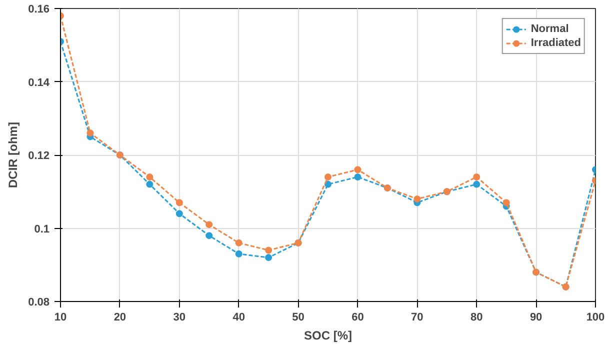  I want to click on x-tick-label: 30, so click(179, 318).